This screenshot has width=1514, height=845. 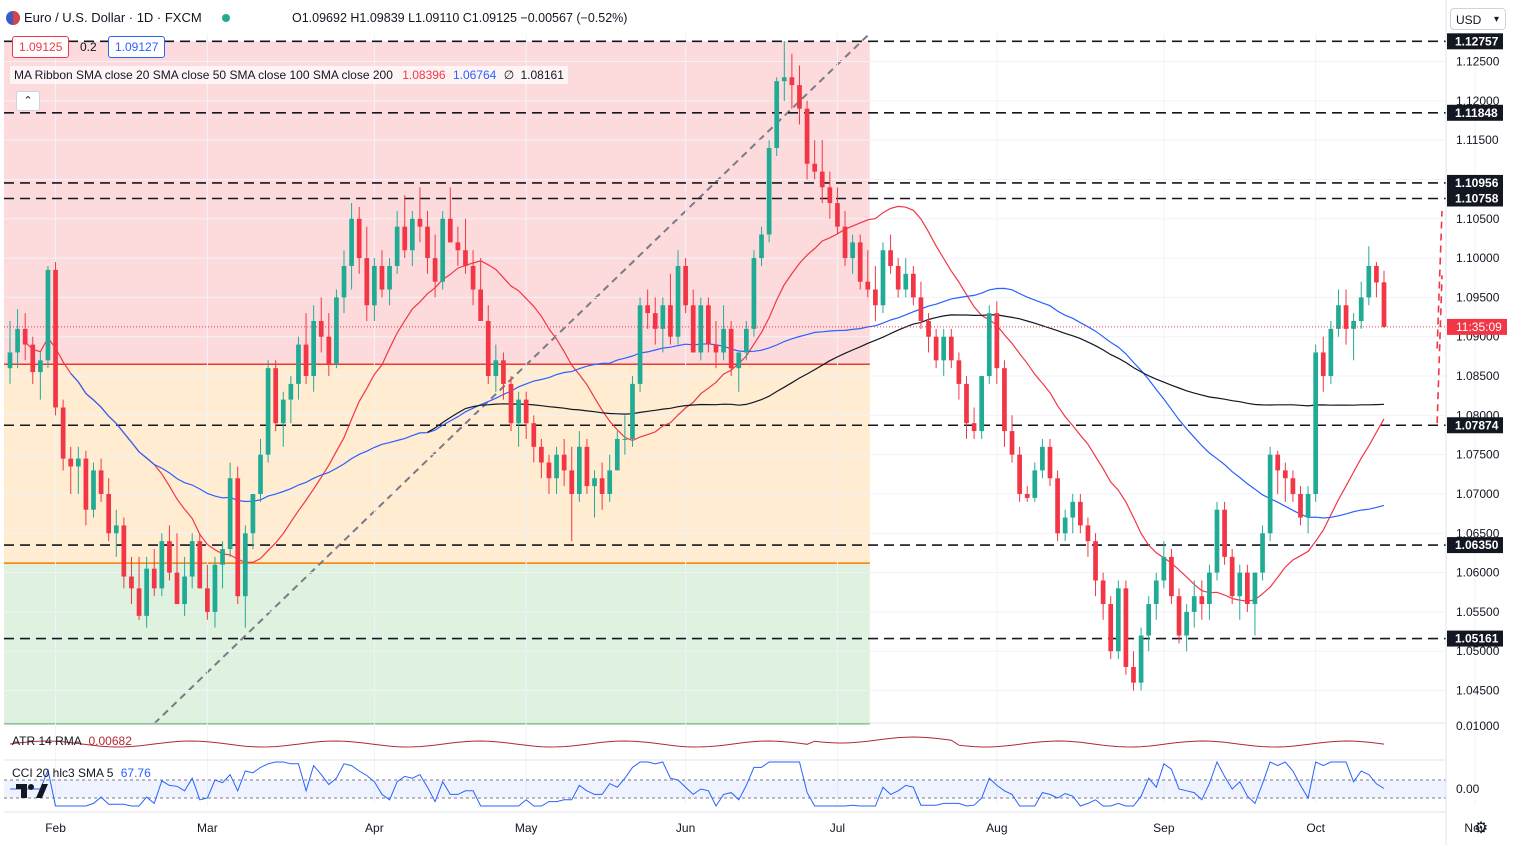 I want to click on symbol-label: Euro / U.S. Dollar · 1D · FXCM, so click(x=113, y=17).